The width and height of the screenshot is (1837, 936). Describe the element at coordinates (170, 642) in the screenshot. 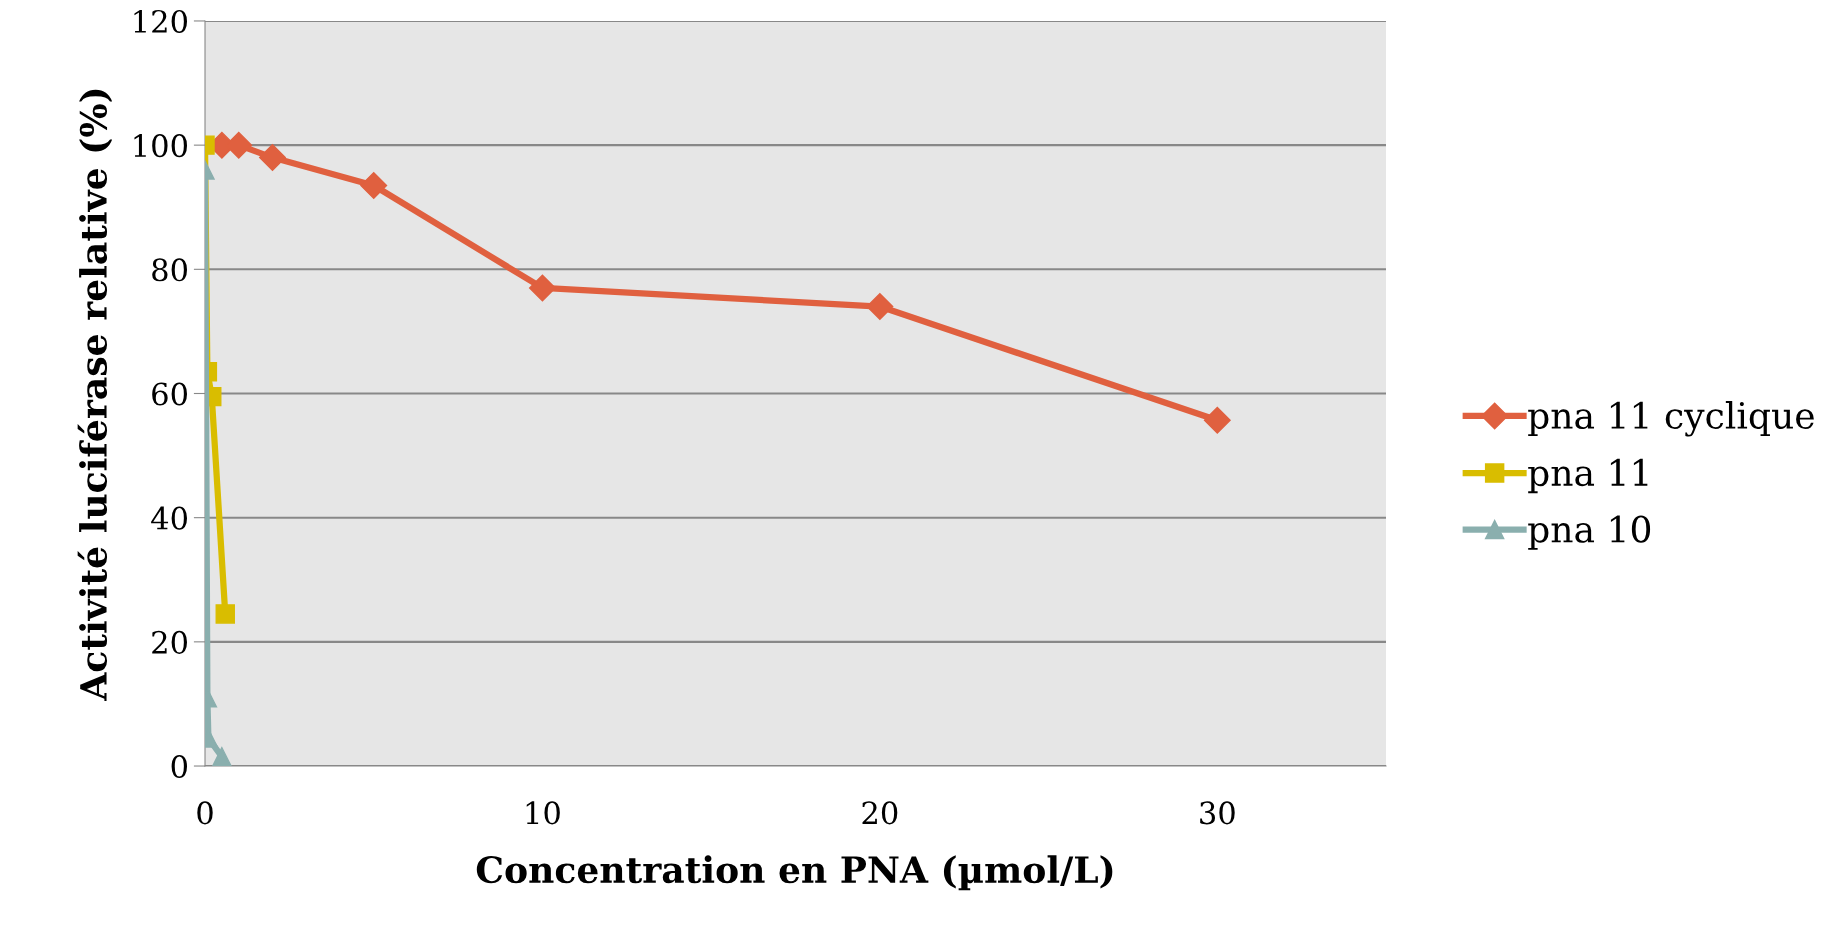

I see `y-tick-label: 20` at that location.